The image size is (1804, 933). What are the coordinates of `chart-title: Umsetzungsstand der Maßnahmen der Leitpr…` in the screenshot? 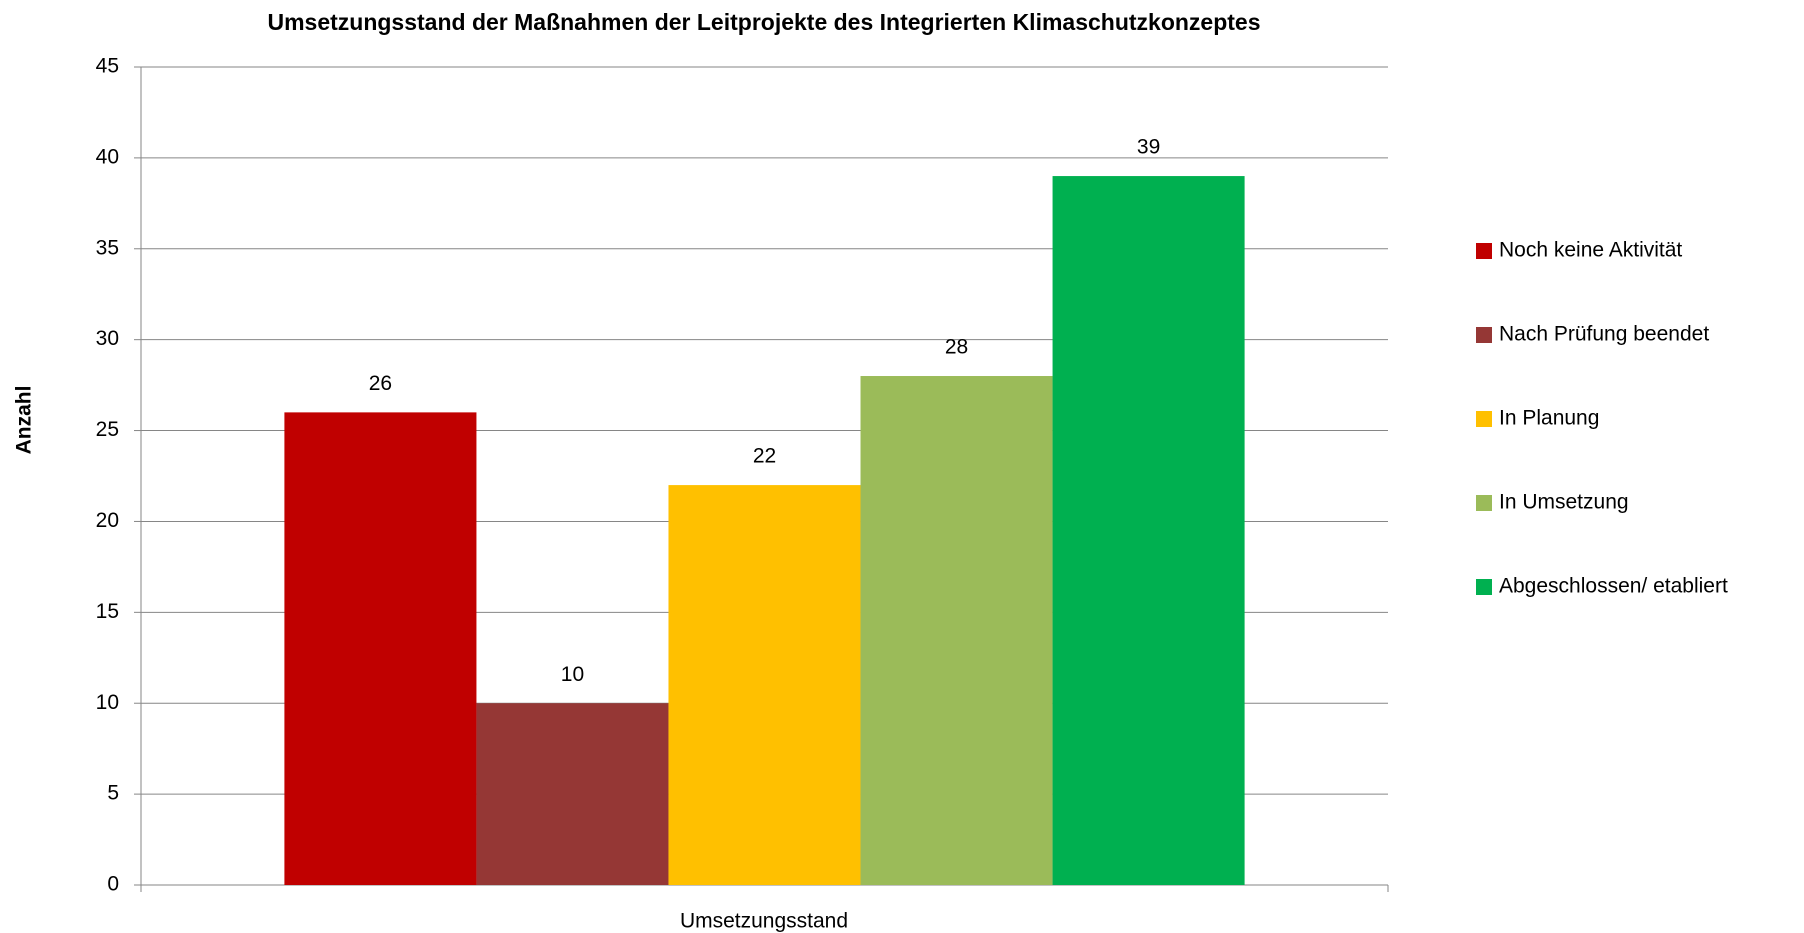 It's located at (763, 22).